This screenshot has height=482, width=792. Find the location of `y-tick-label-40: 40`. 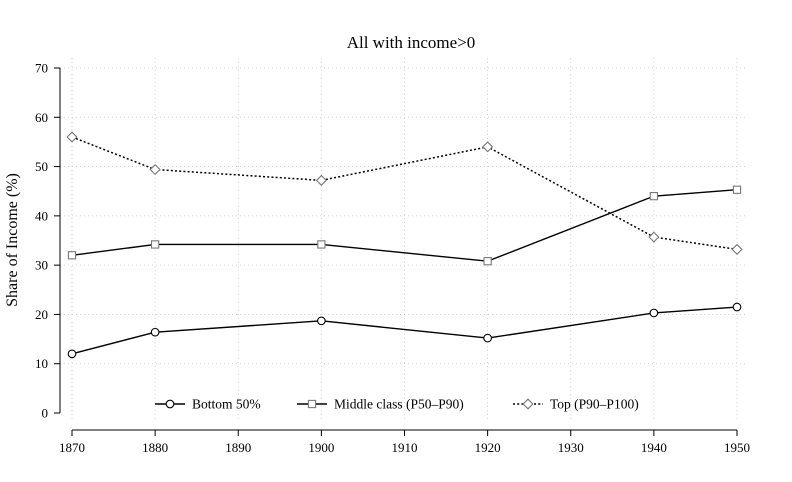

y-tick-label-40: 40 is located at coordinates (41, 215).